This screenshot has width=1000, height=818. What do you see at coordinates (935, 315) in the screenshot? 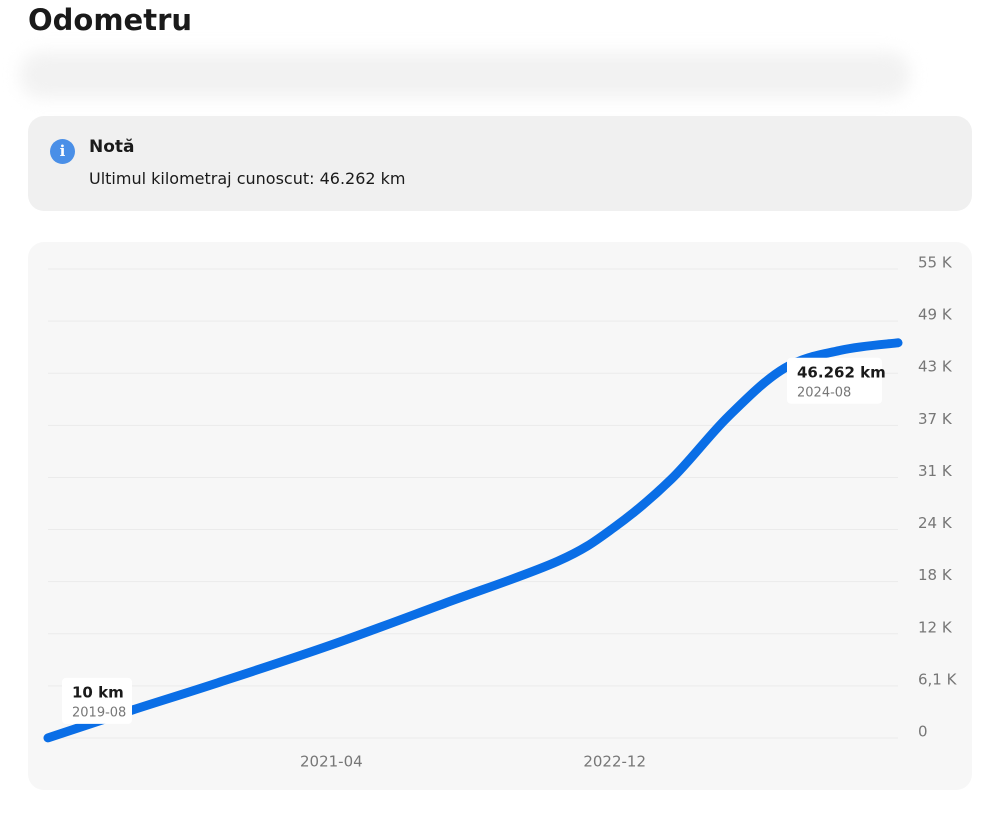
I see `y-tick-label: 49 K` at bounding box center [935, 315].